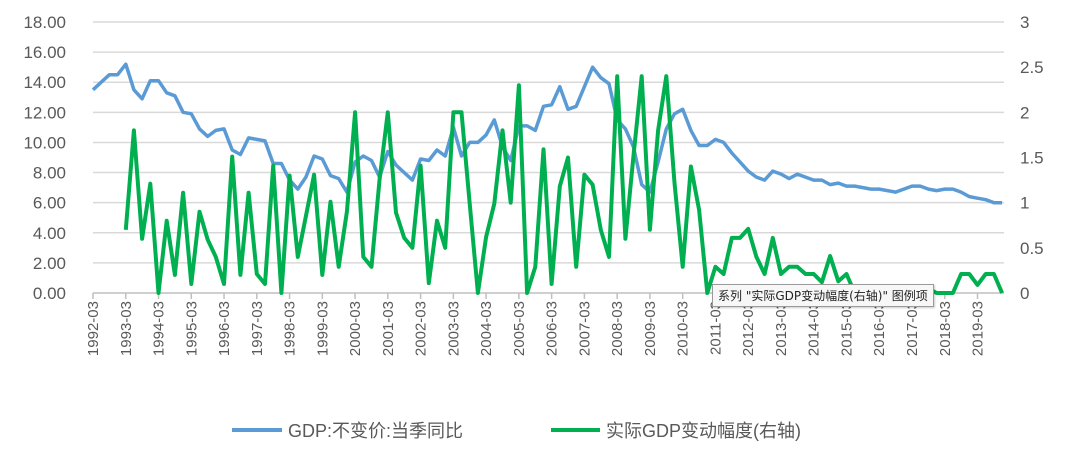  I want to click on left-tick-label: 12.00, so click(44, 112).